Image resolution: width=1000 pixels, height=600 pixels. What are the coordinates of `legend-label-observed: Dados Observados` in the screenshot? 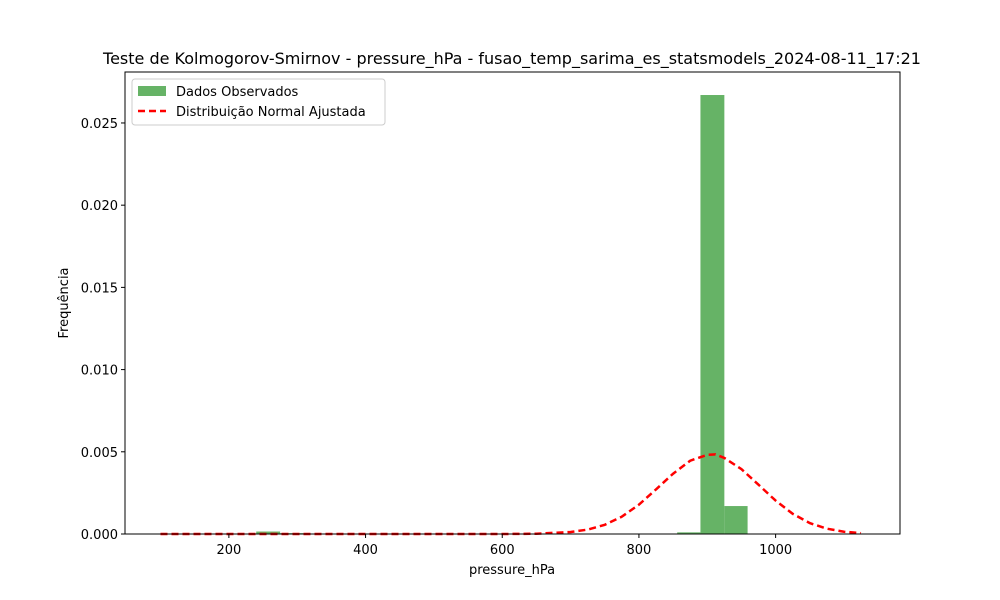 It's located at (237, 92).